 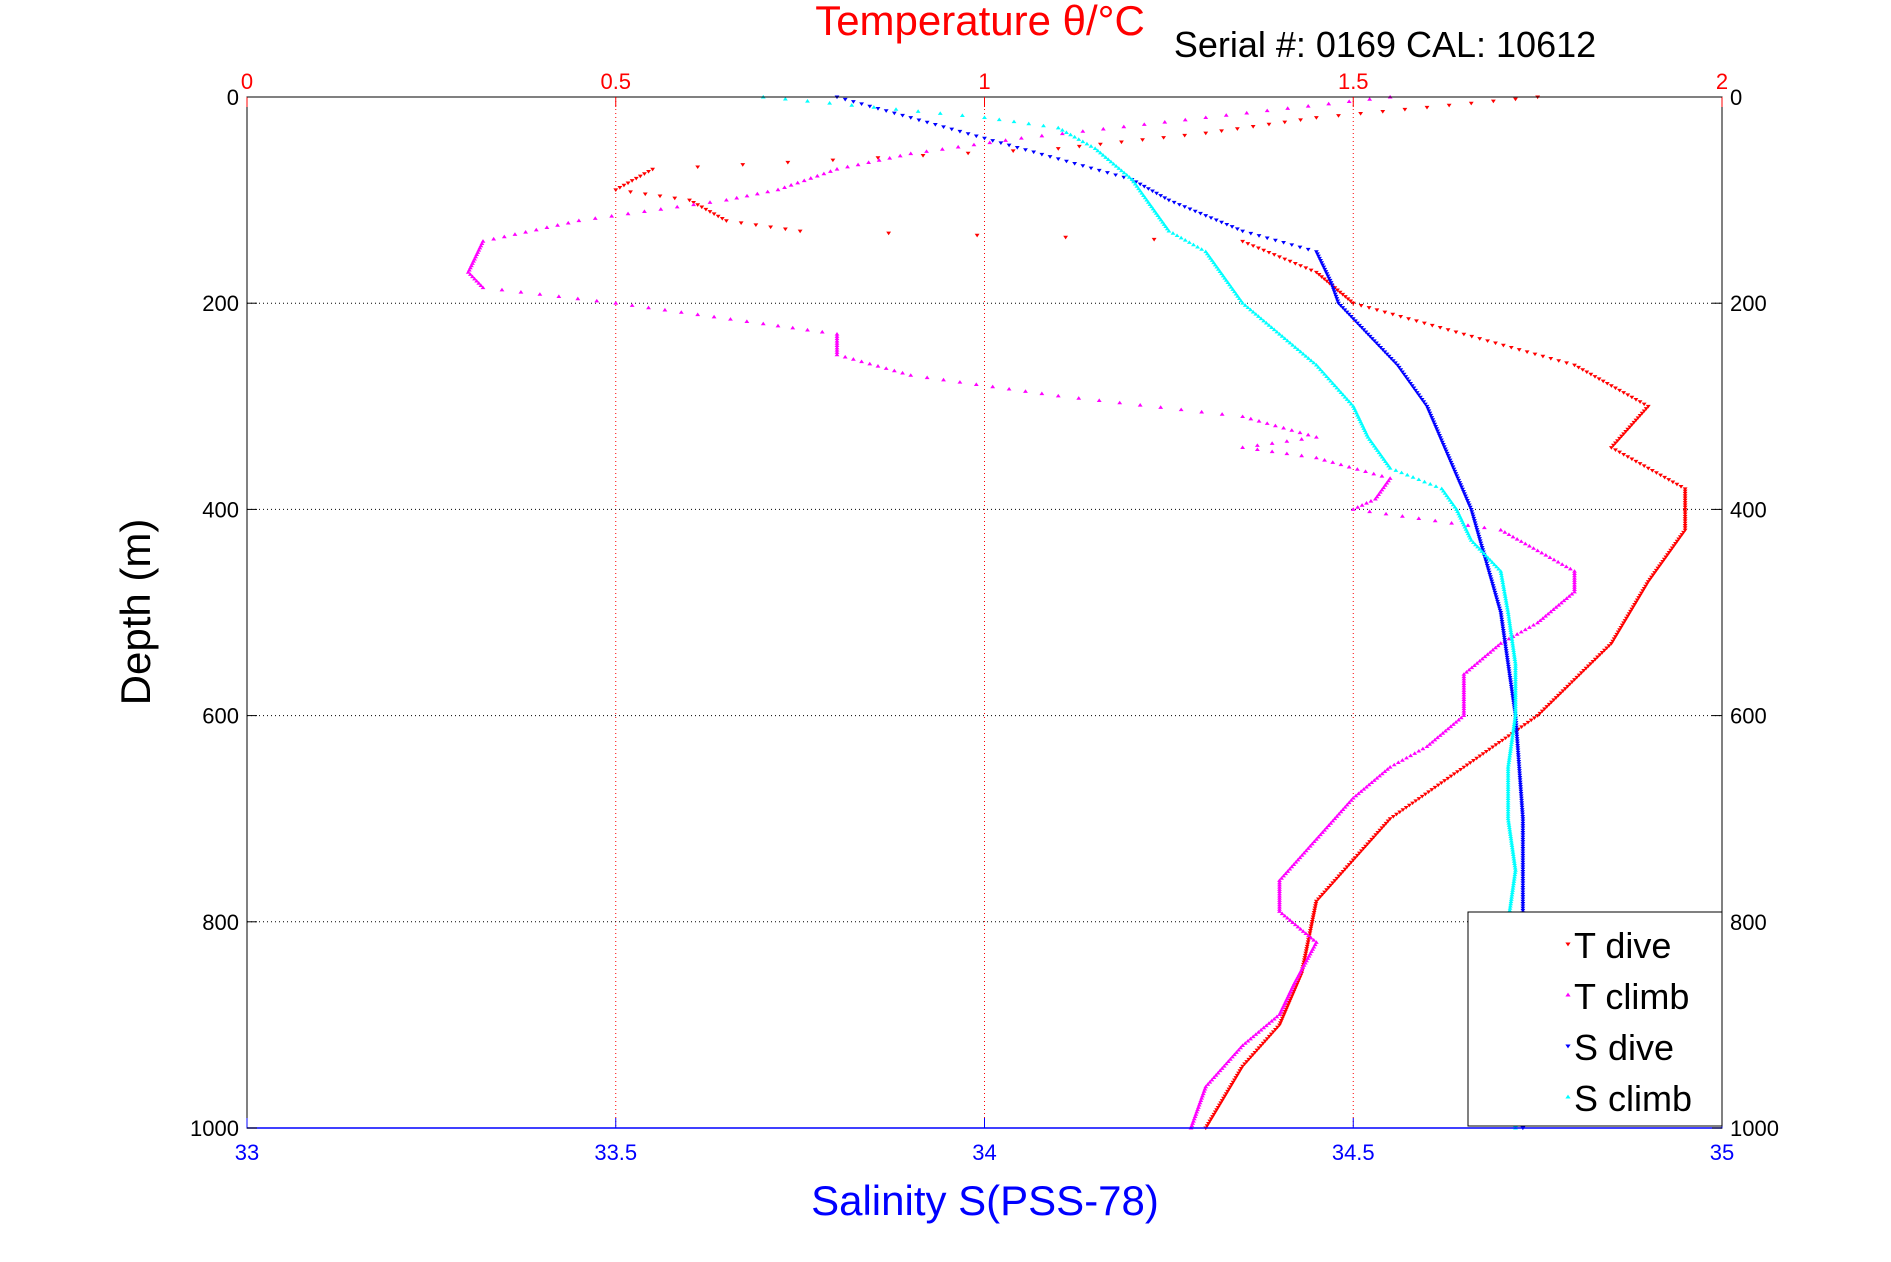 What do you see at coordinates (1748, 303) in the screenshot?
I see `depth-tick-label-right: 200` at bounding box center [1748, 303].